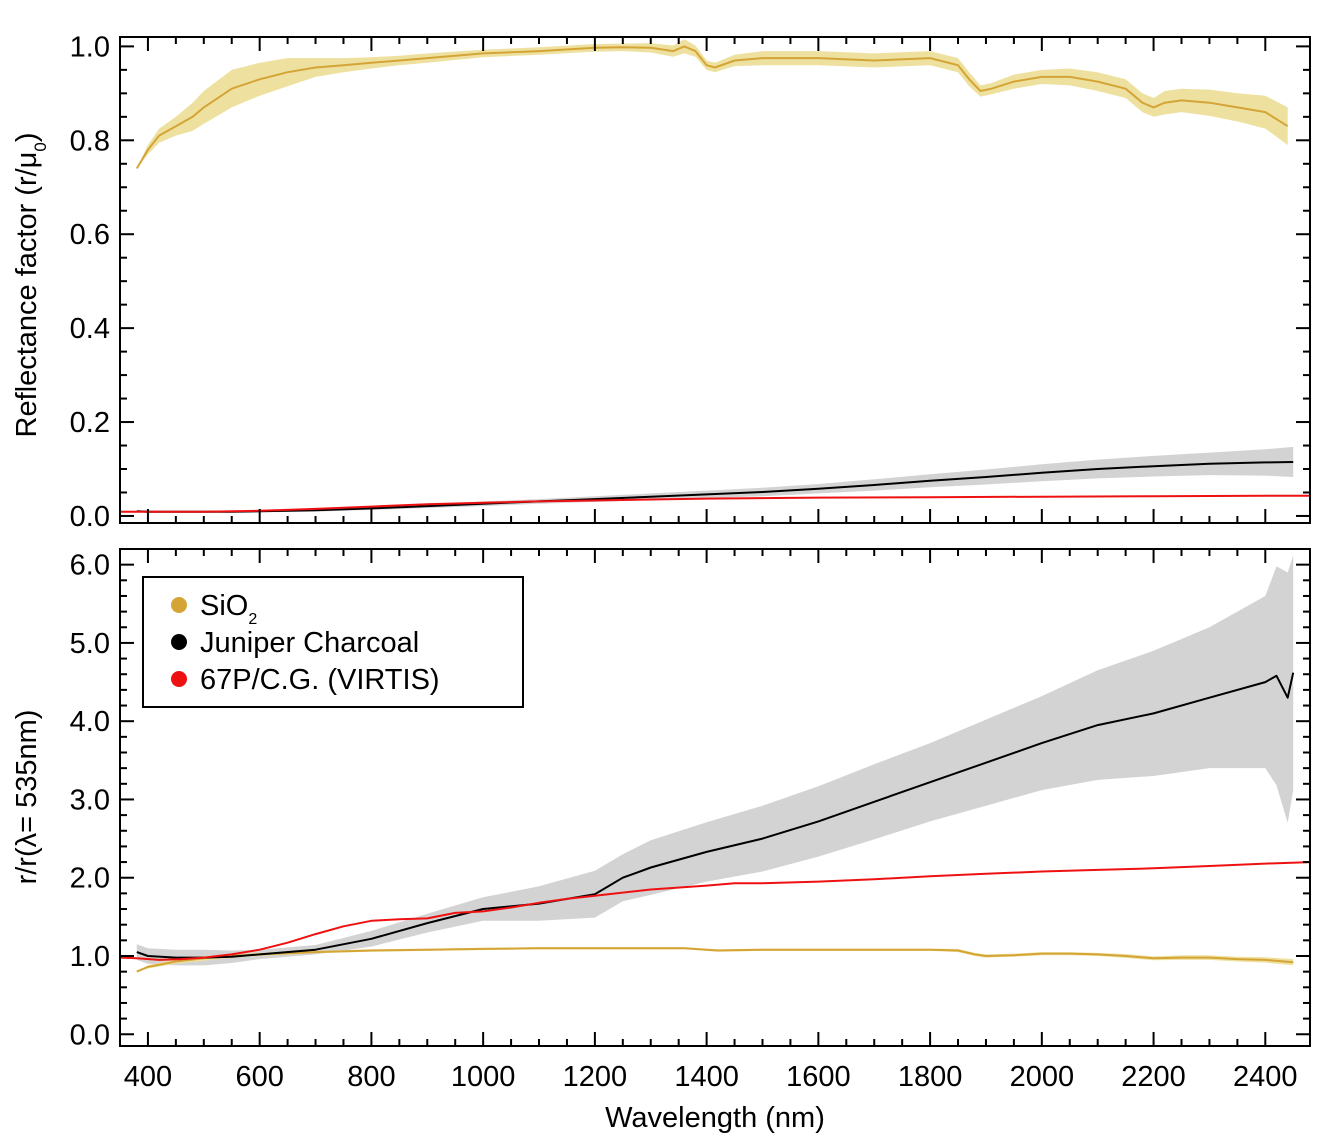 This screenshot has height=1146, width=1338. What do you see at coordinates (715, 503) in the screenshot?
I see `top-line-67p-c-g-virtis` at bounding box center [715, 503].